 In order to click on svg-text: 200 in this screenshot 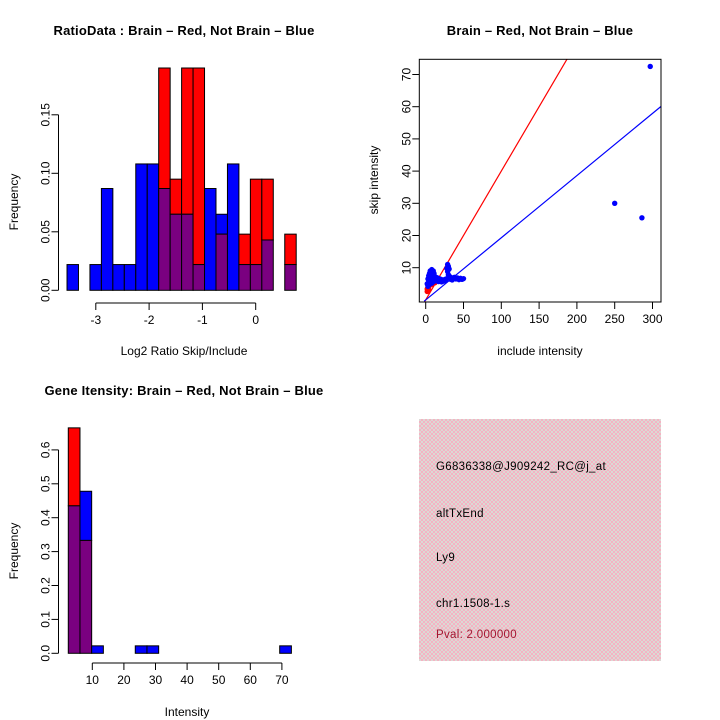, I will do `click(577, 319)`.